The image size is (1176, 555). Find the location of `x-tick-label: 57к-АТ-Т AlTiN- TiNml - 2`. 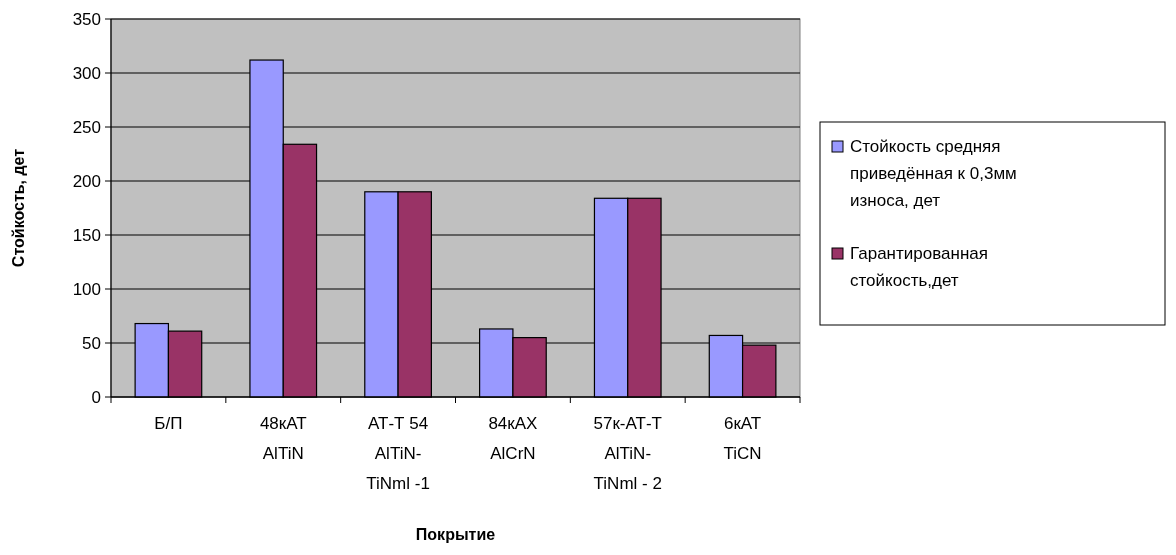

x-tick-label: 57к-АТ-Т AlTiN- TiNml - 2 is located at coordinates (627, 453).